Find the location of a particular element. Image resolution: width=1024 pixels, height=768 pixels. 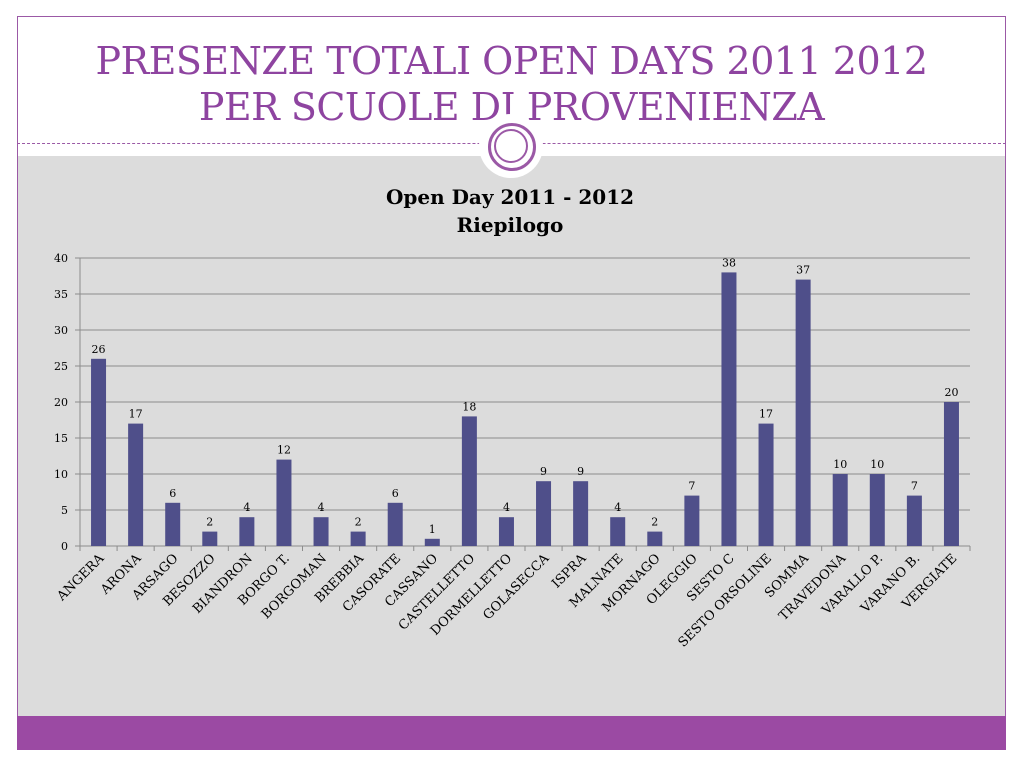

y-tick-labels: 0 5 10 15 20 25 30 35 40 is located at coordinates (61, 402).